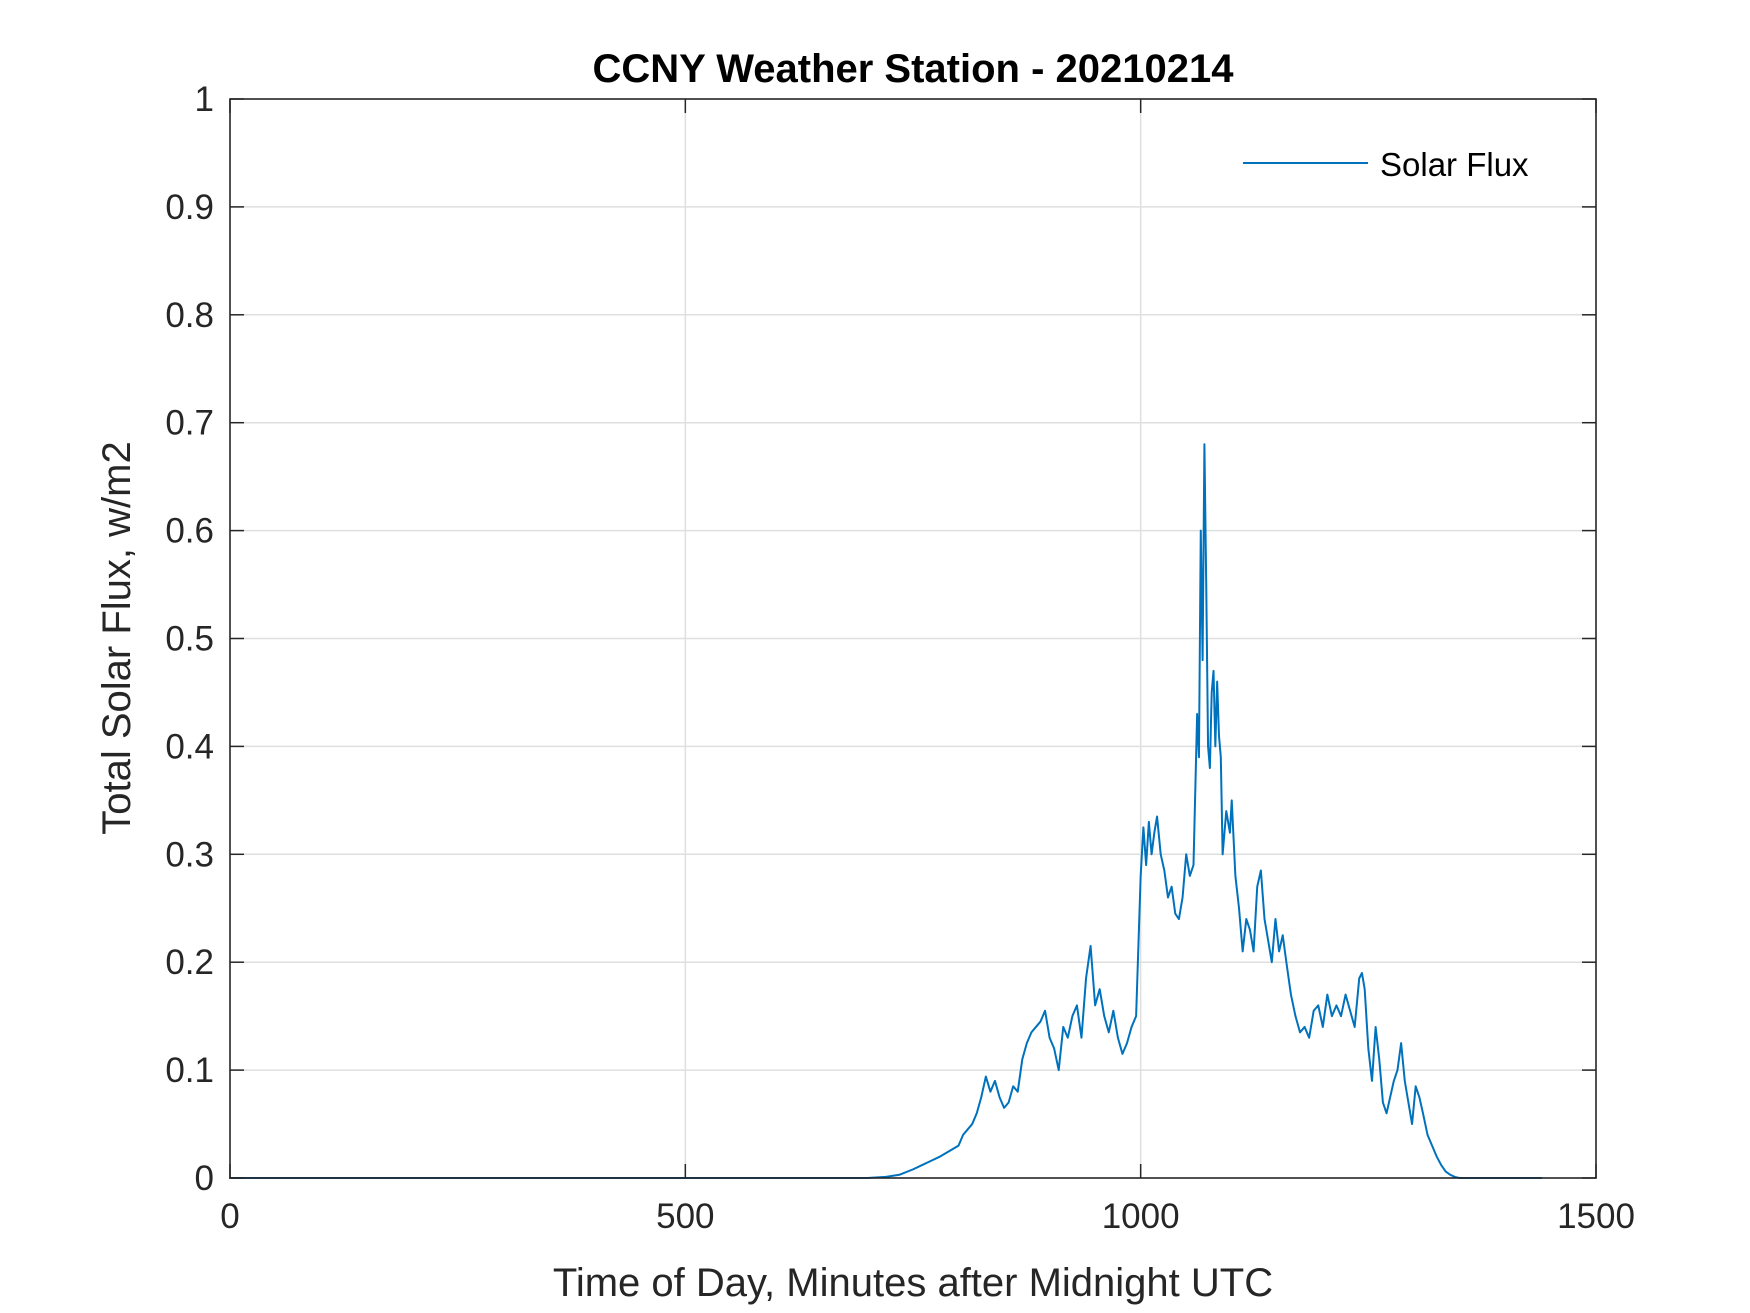 The image size is (1750, 1313). Describe the element at coordinates (189, 854) in the screenshot. I see `y-tick-label: 0.3` at that location.